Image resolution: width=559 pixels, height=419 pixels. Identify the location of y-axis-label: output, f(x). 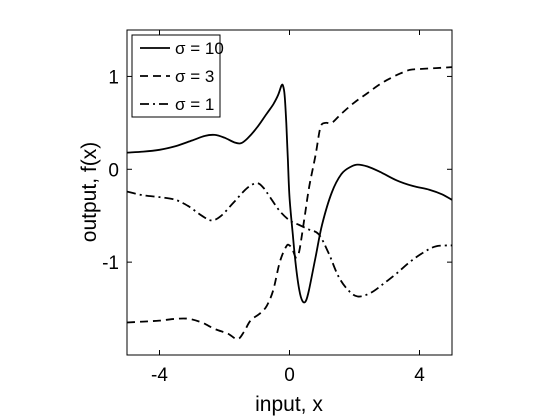
(89, 192).